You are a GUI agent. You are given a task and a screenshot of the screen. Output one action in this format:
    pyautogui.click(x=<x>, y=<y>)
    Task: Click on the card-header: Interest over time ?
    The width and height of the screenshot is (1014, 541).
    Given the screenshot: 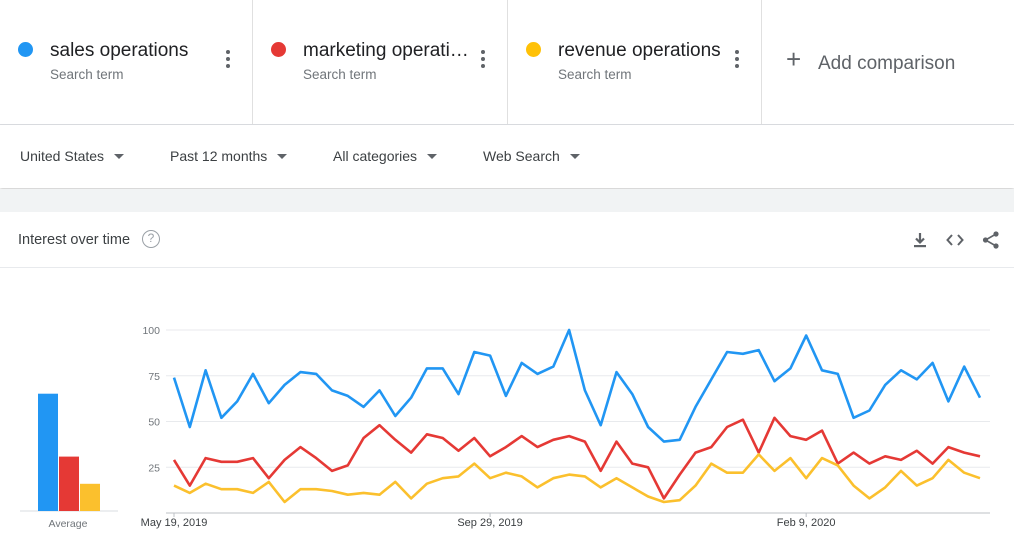 What is the action you would take?
    pyautogui.click(x=507, y=240)
    